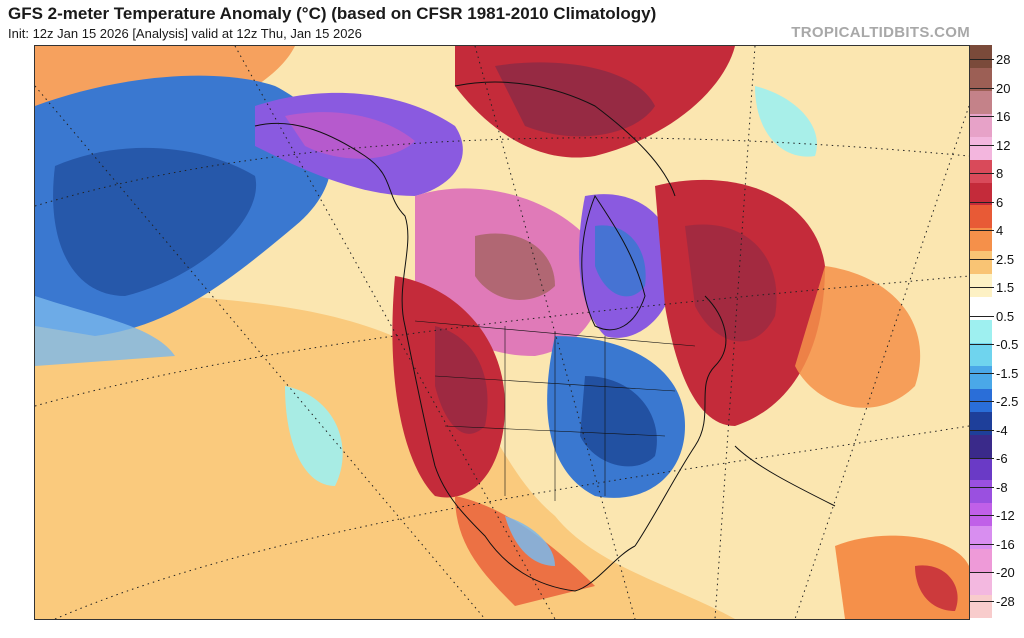  What do you see at coordinates (1000, 202) in the screenshot?
I see `colorbar-label: 6` at bounding box center [1000, 202].